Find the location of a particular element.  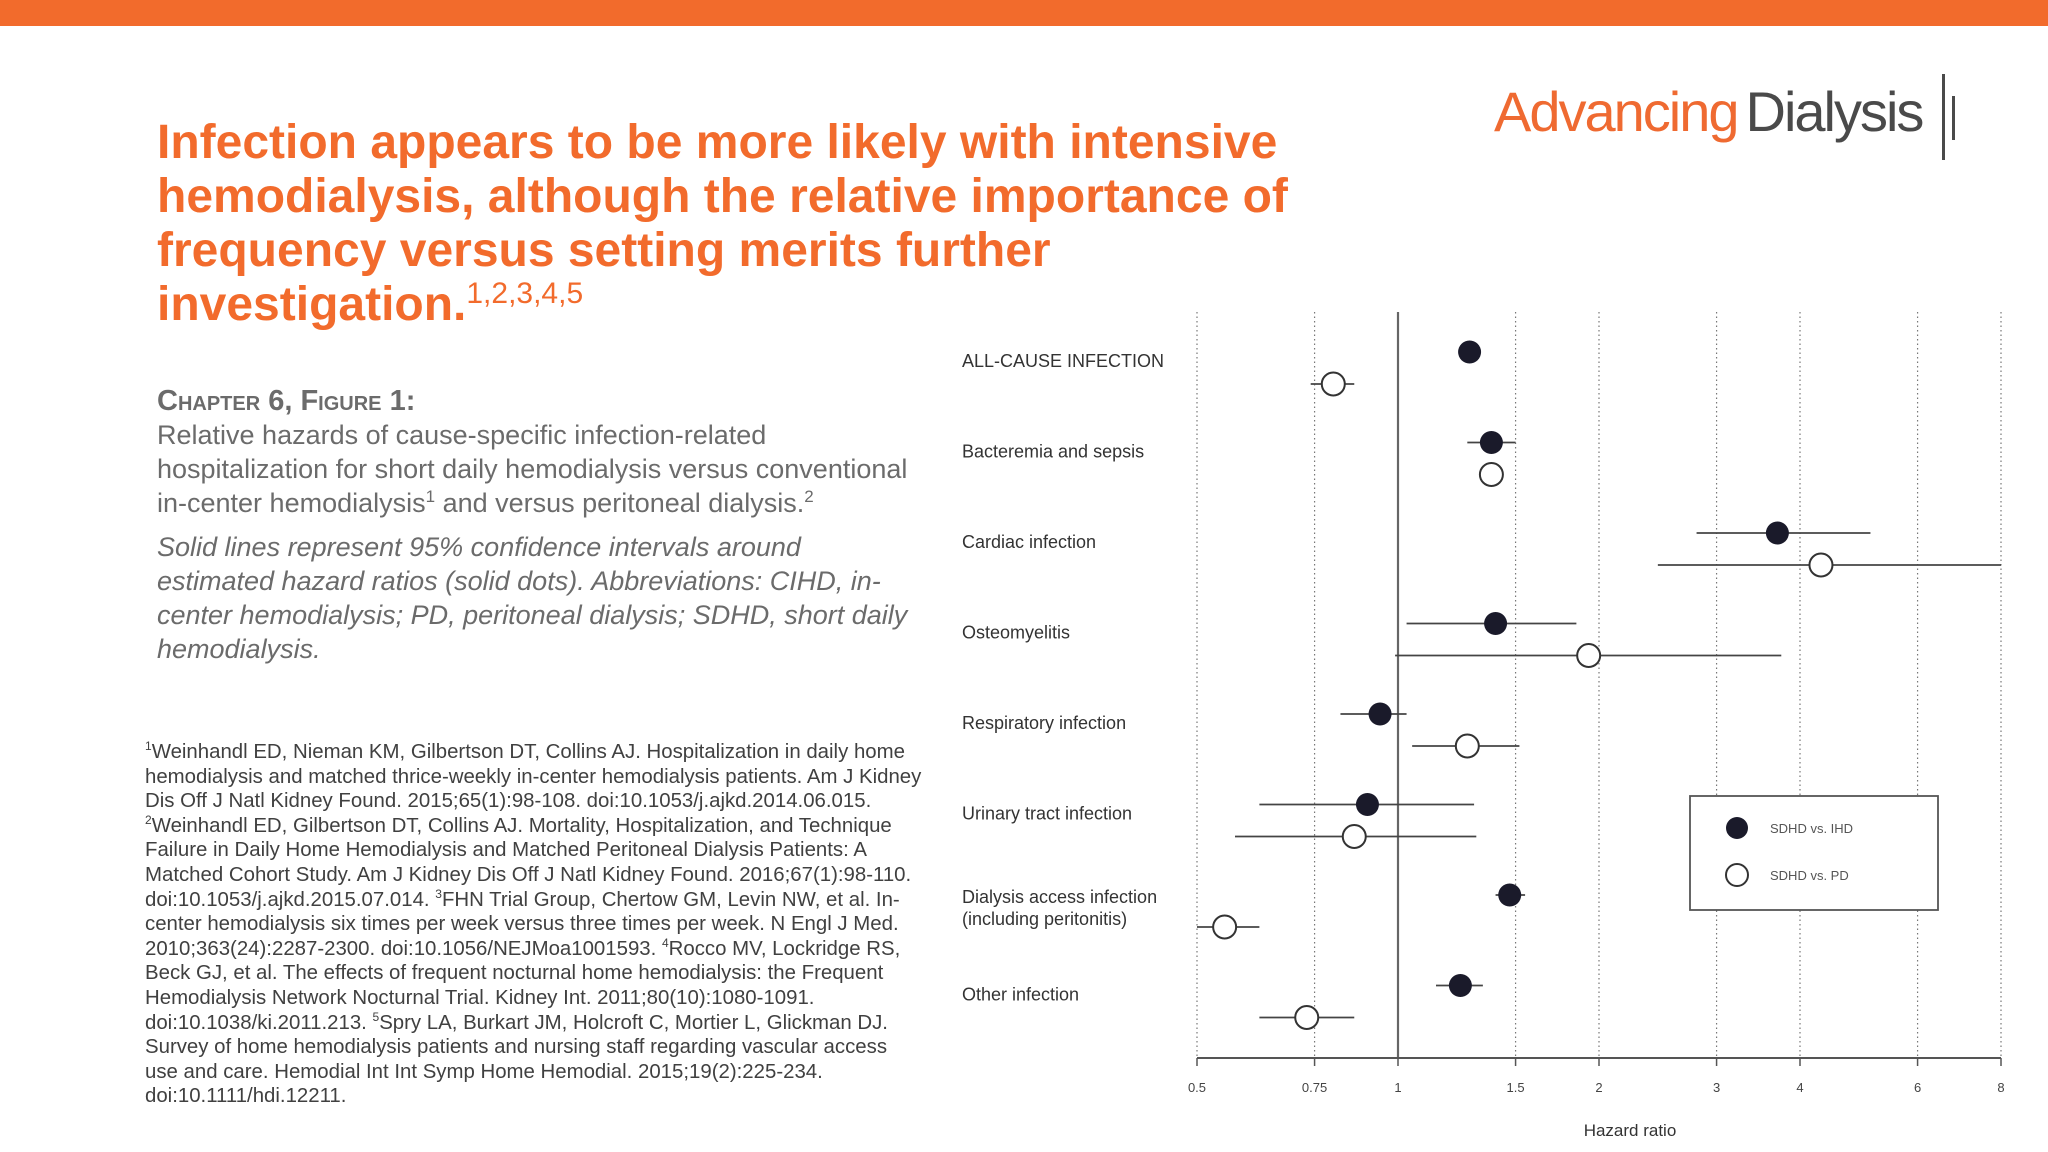

ref-2-num: 2 is located at coordinates (148, 819).